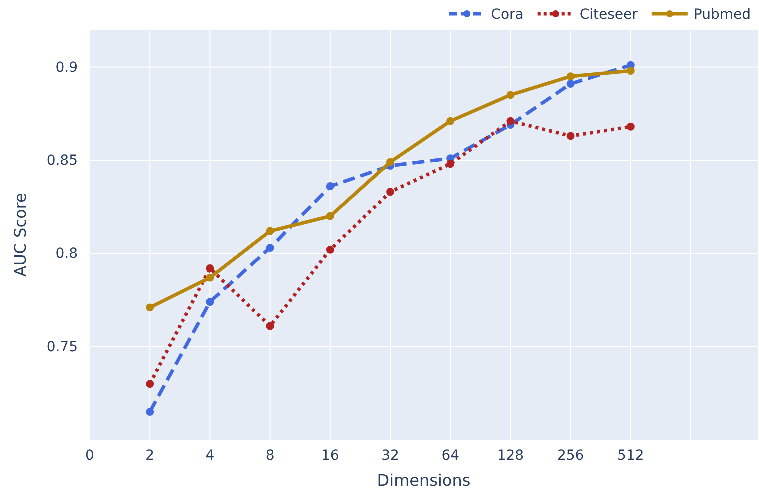  What do you see at coordinates (507, 15) in the screenshot?
I see `legend-label: Cora` at bounding box center [507, 15].